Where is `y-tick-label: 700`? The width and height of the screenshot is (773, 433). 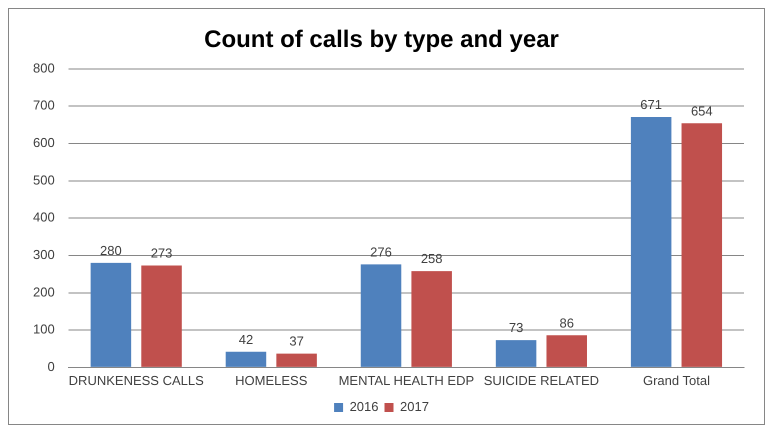
y-tick-label: 700 is located at coordinates (43, 105).